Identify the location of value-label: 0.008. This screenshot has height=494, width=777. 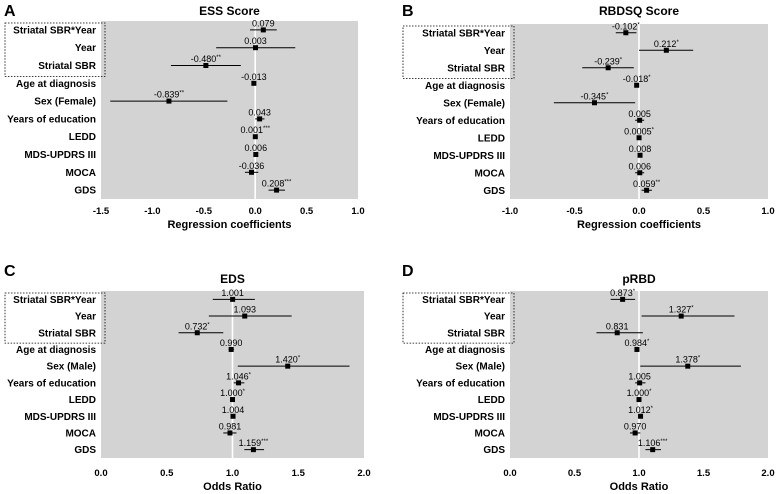
(640, 149).